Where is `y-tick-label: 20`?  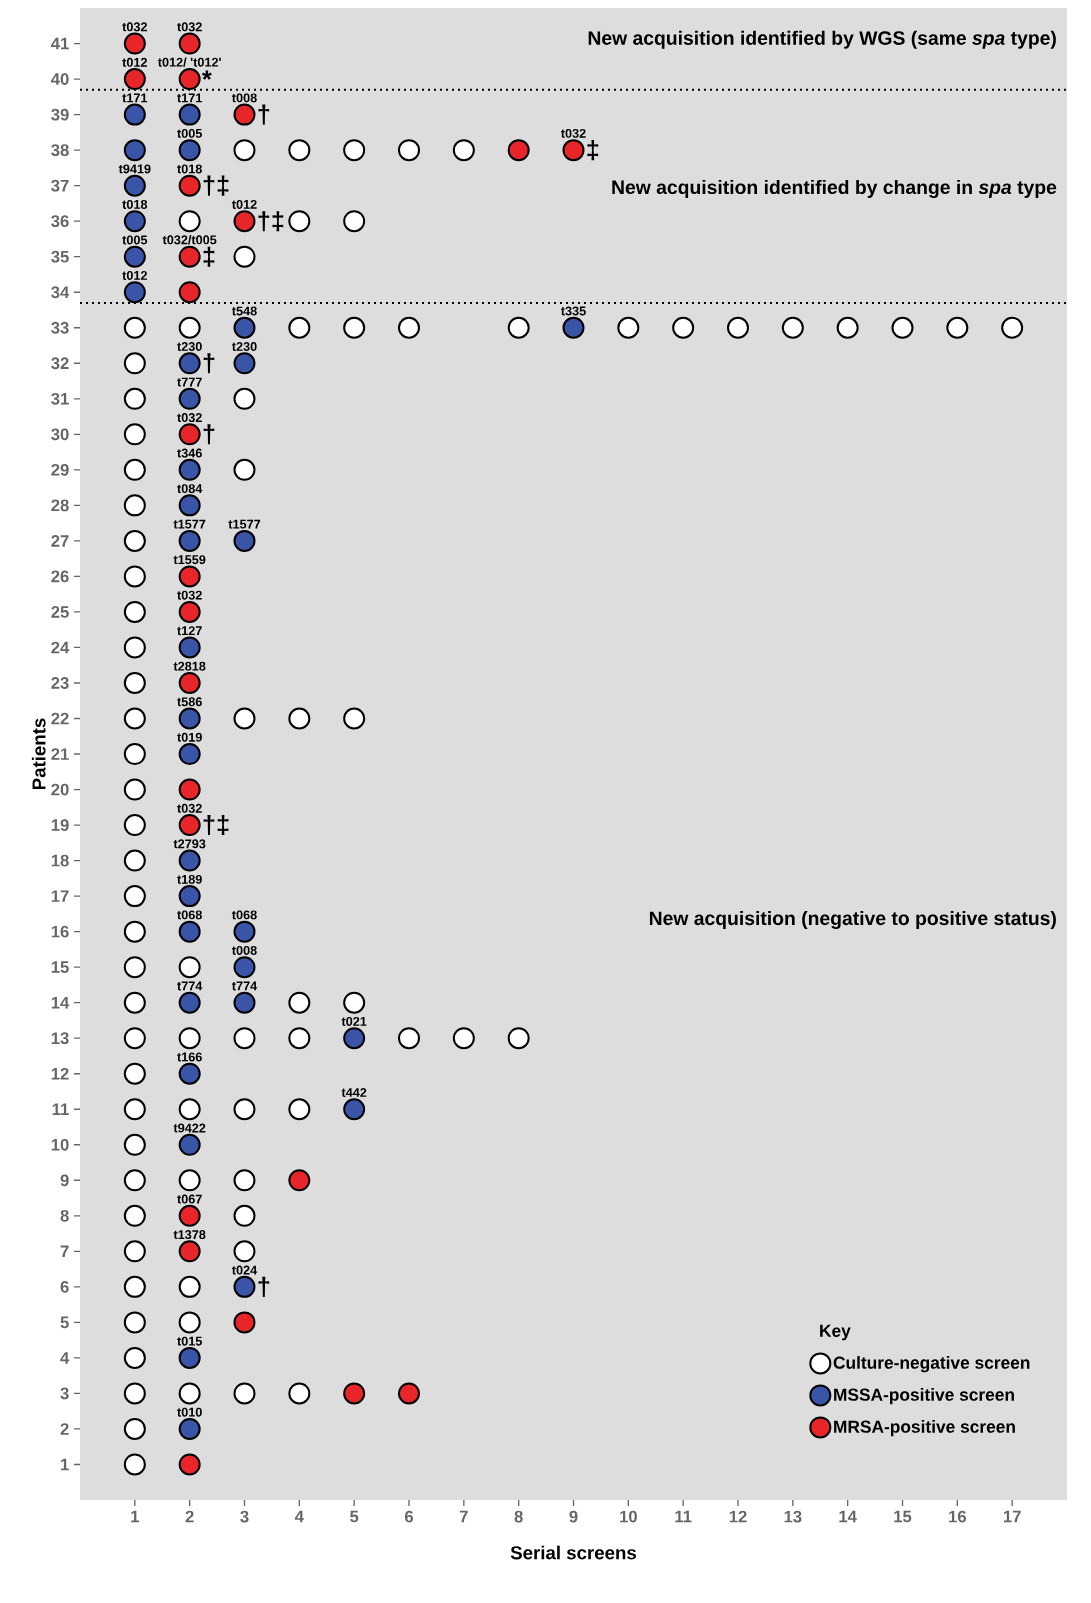 y-tick-label: 20 is located at coordinates (60, 789).